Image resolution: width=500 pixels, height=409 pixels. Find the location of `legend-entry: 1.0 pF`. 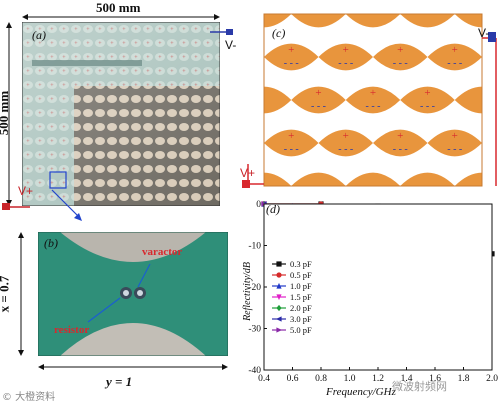

legend-entry: 1.0 pF is located at coordinates (292, 286).